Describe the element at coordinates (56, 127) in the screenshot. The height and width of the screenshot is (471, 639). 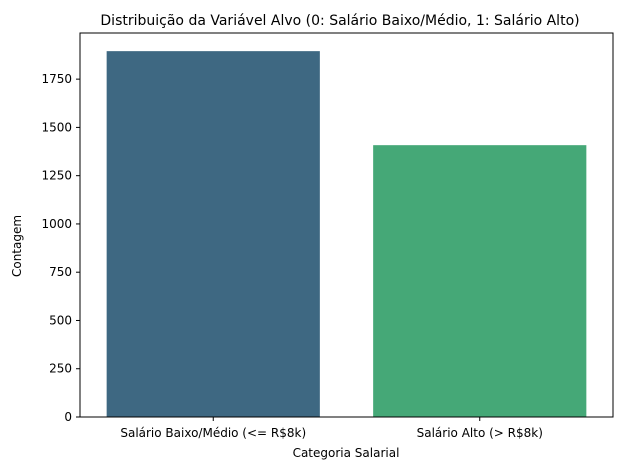
I see `y-tick-label-6: 1500` at that location.